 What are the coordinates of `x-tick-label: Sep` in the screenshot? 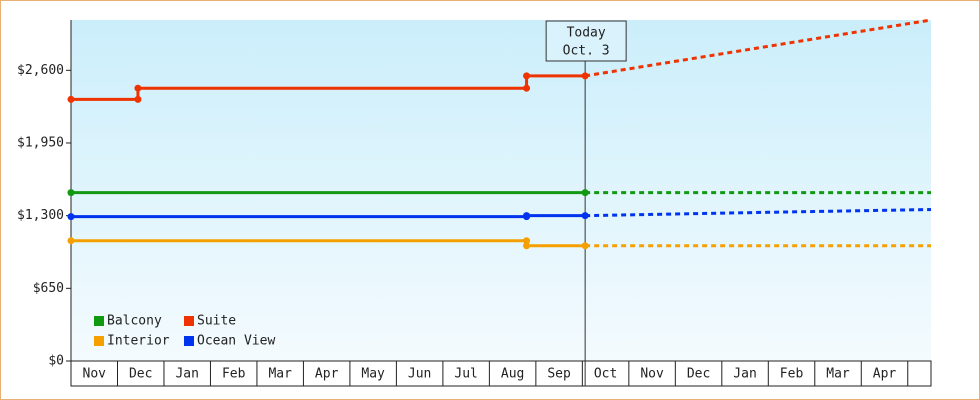 It's located at (559, 374).